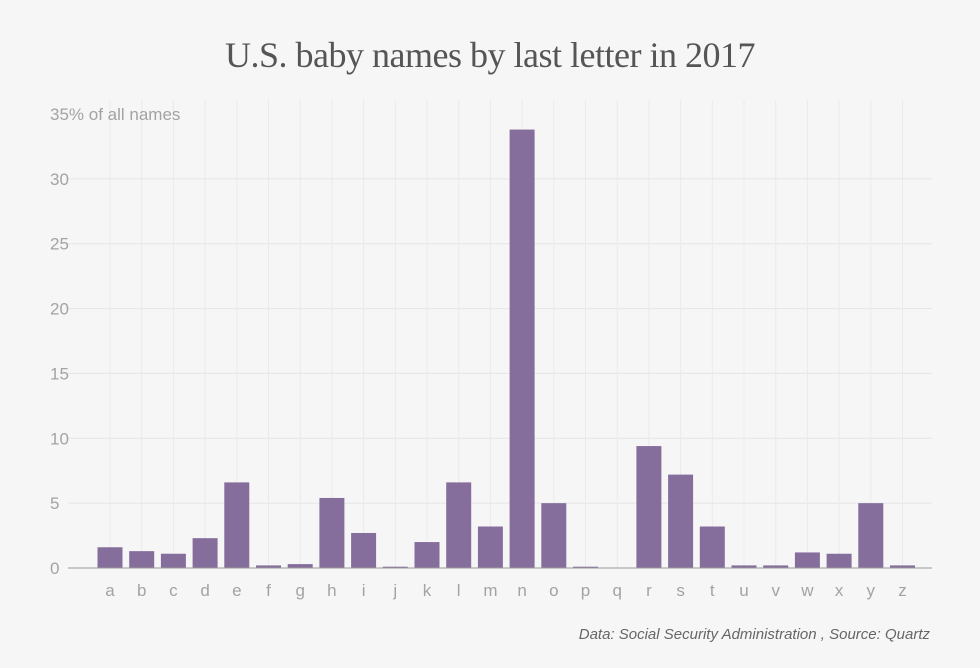 The image size is (980, 668). Describe the element at coordinates (712, 590) in the screenshot. I see `x-tick-label: t` at that location.